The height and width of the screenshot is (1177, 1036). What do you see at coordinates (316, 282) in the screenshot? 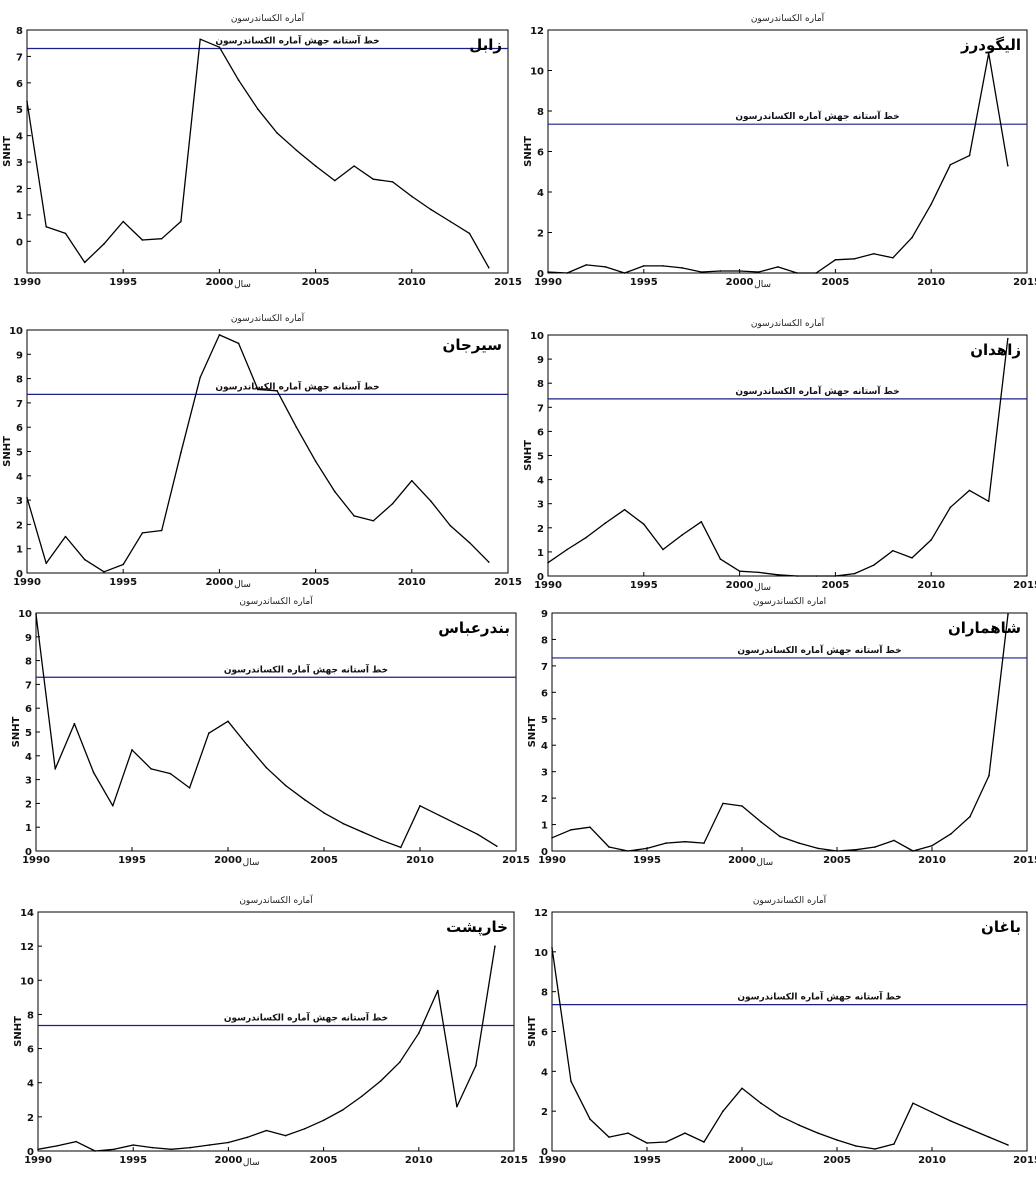
I see `x-tick-label: 2005` at bounding box center [316, 282].